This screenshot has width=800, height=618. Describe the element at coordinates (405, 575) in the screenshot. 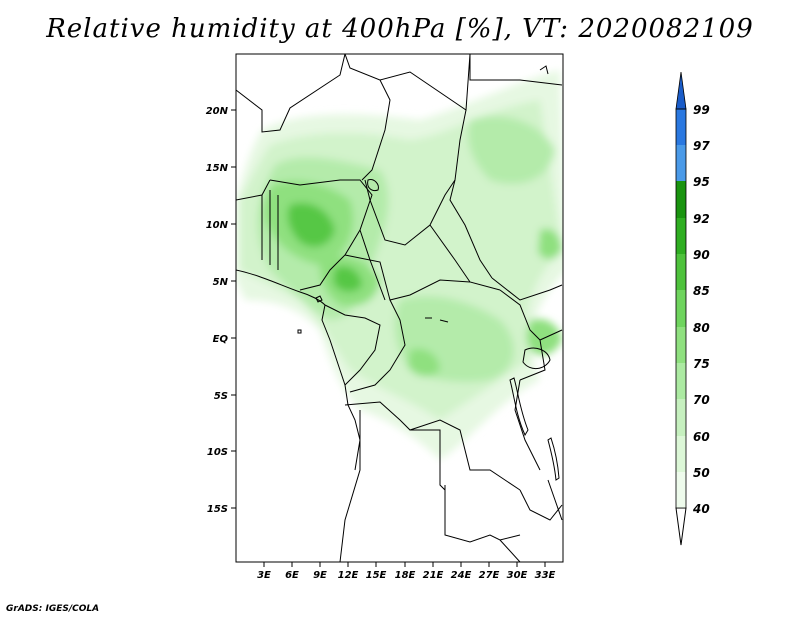

I see `lon-label-18e: 18E` at that location.